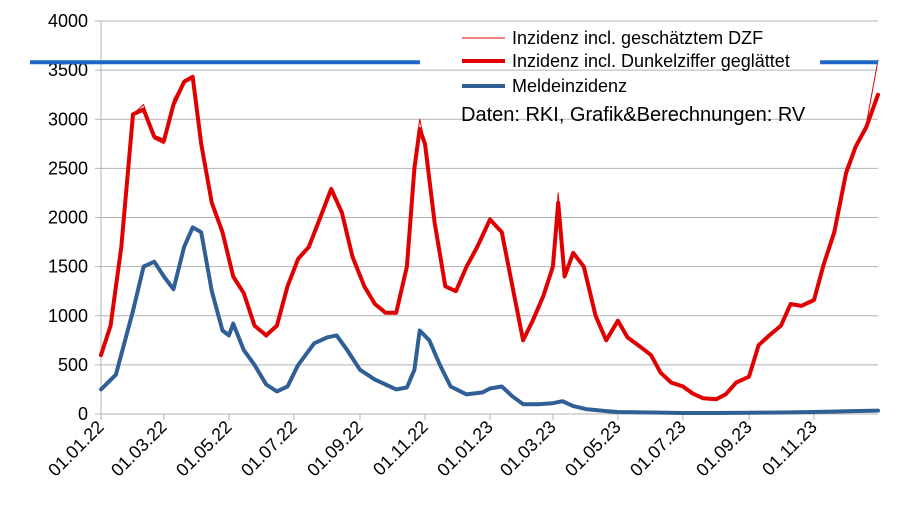  I want to click on legend-label-dzf: Inzidenz incl. geschätztem DZF, so click(637, 38).